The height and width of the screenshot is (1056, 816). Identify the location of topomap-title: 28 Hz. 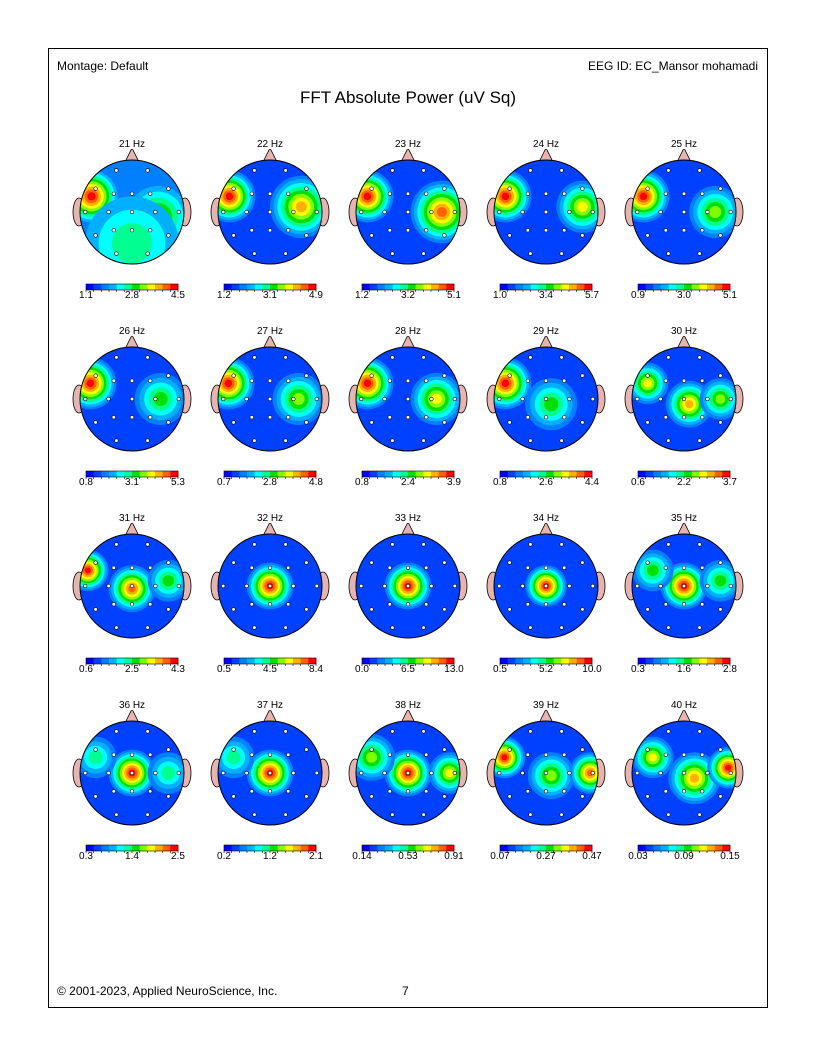
(408, 331).